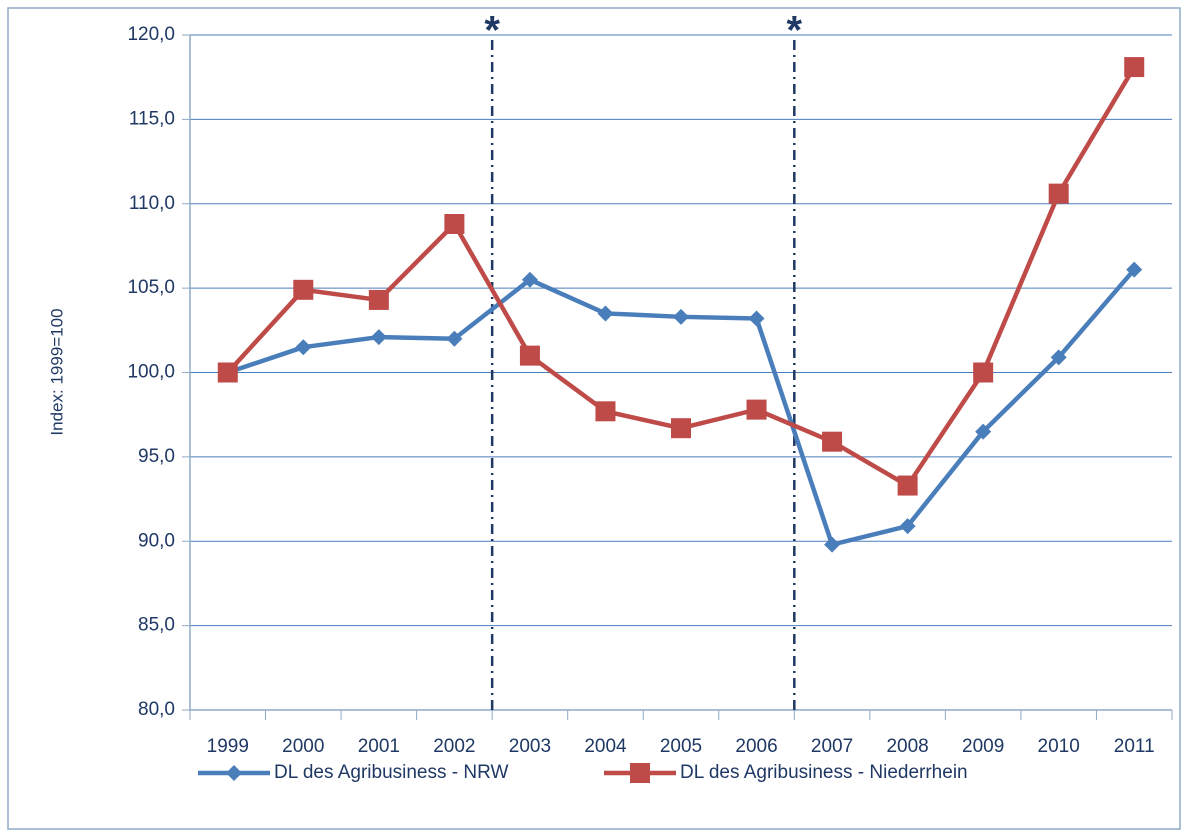 The width and height of the screenshot is (1189, 837). Describe the element at coordinates (152, 203) in the screenshot. I see `y-tick-label: 110,0` at that location.